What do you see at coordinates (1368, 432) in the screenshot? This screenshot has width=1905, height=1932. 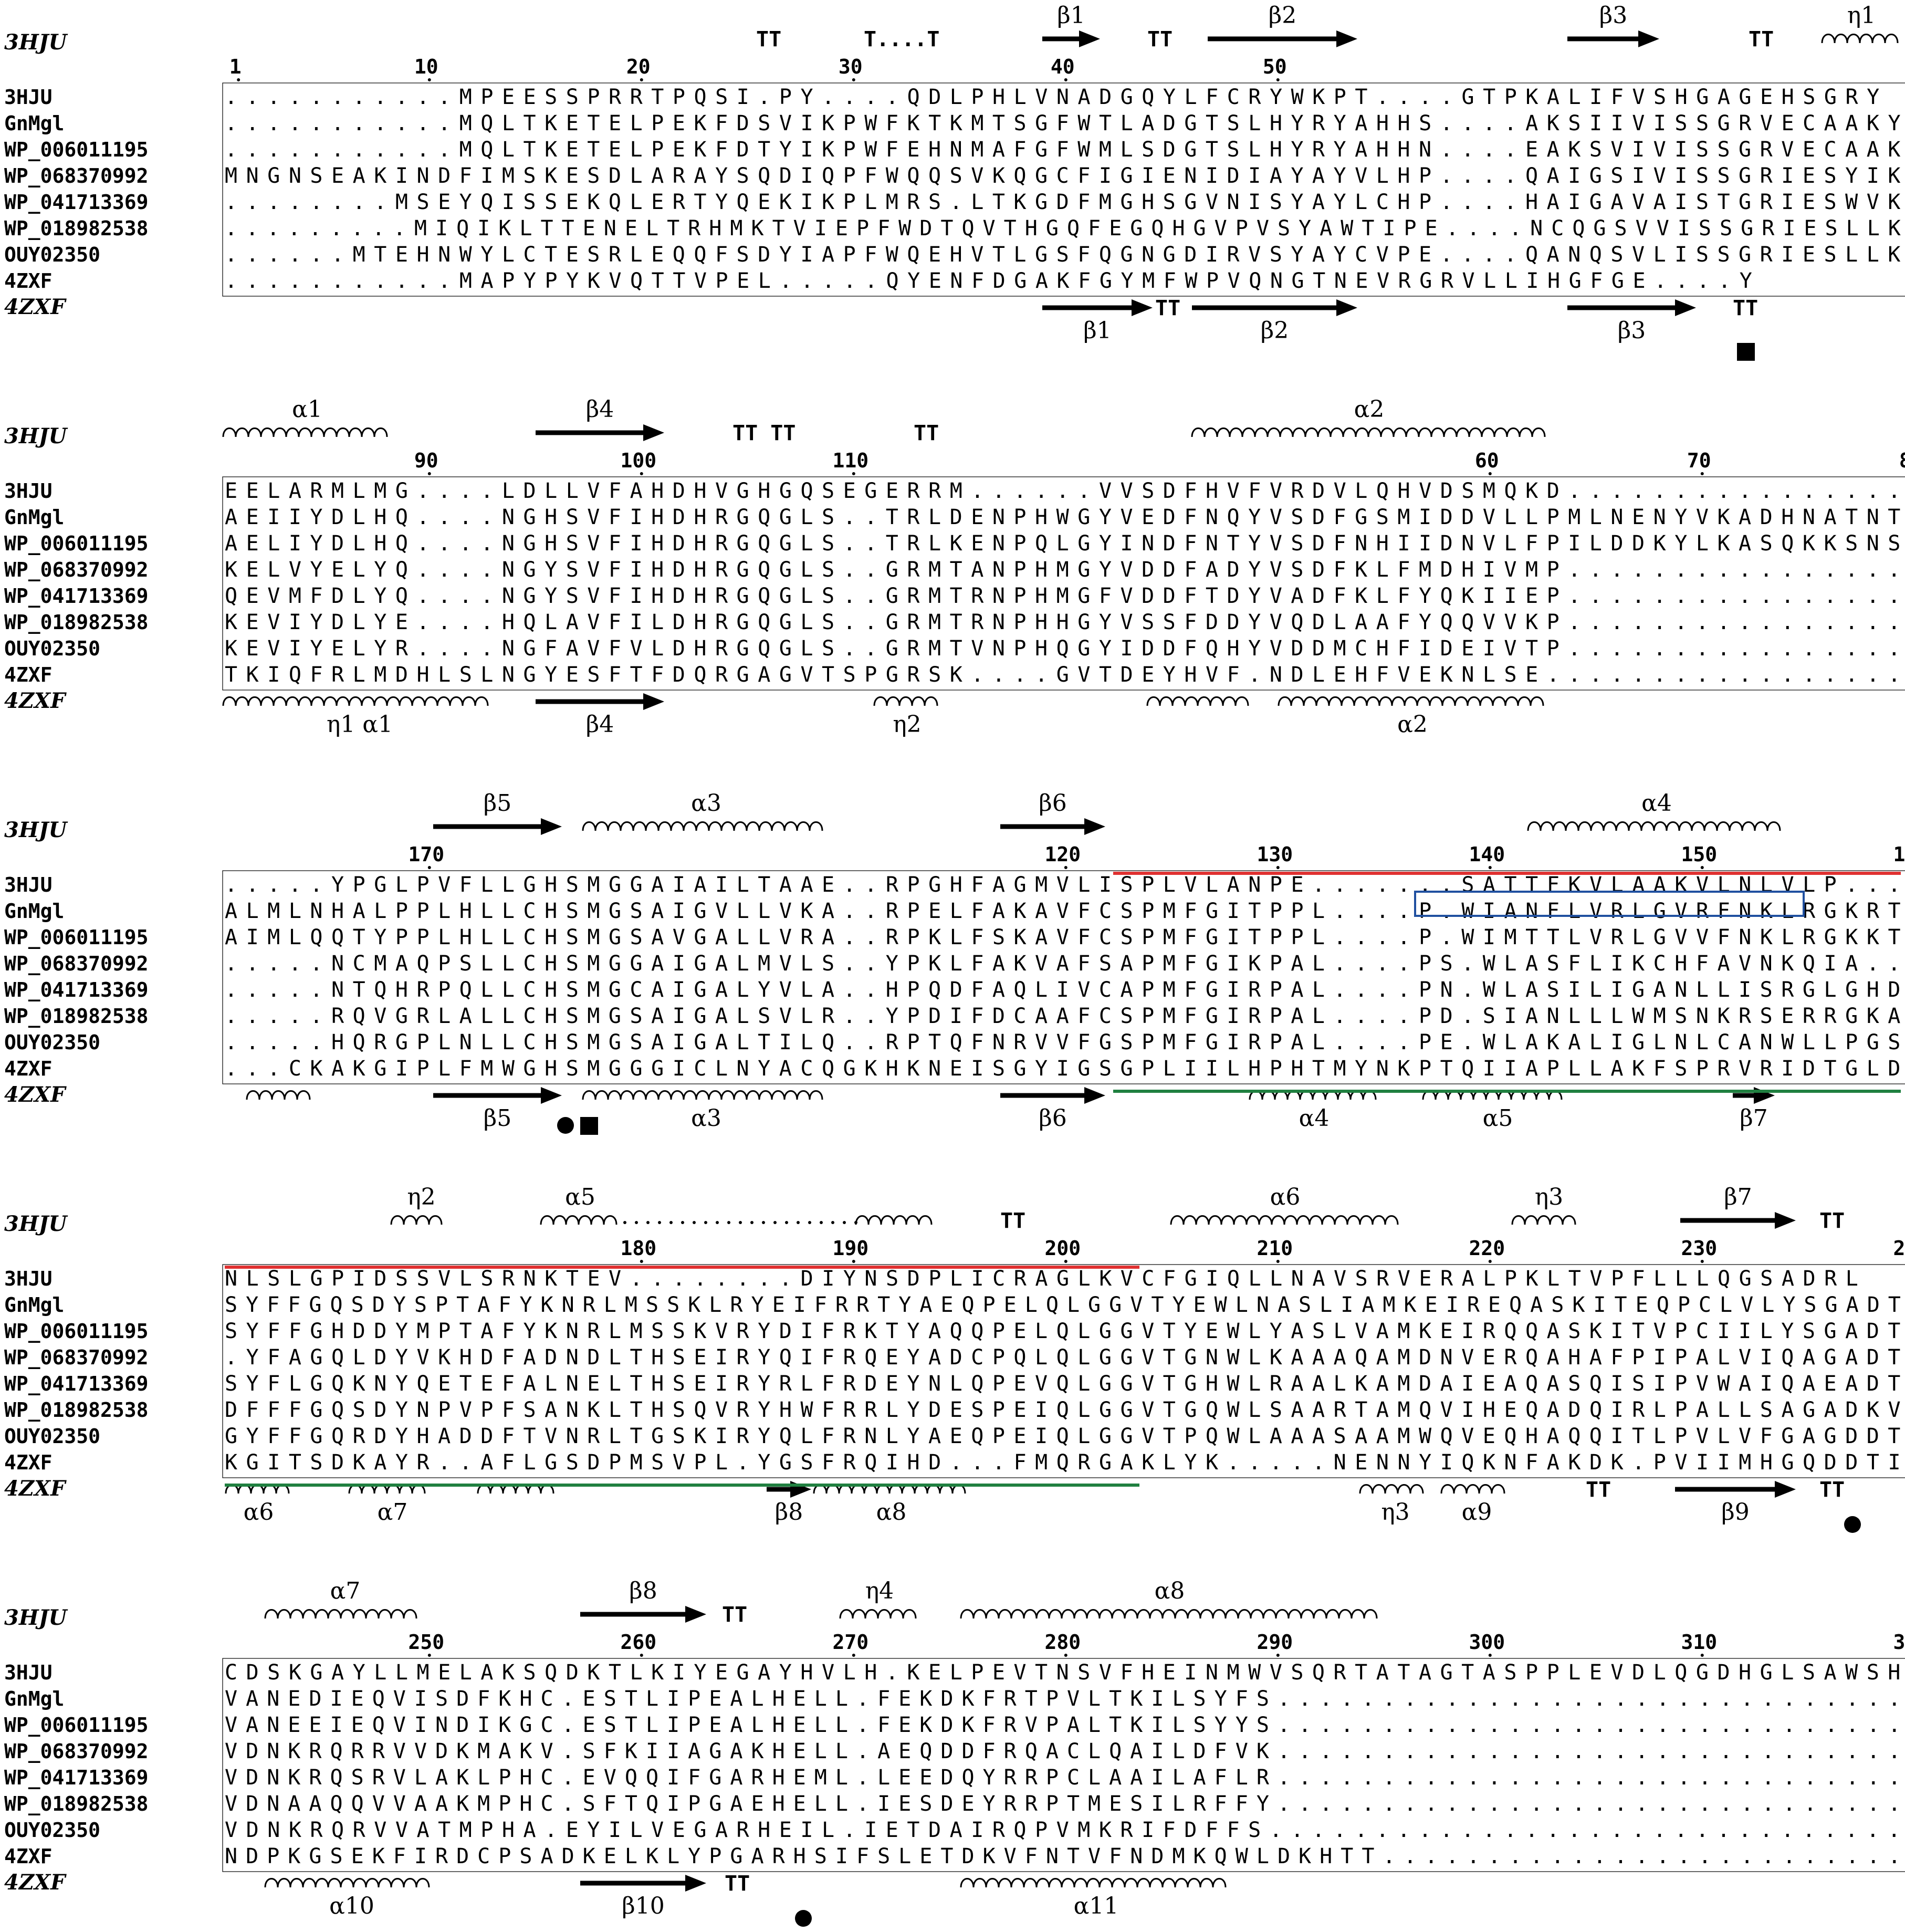 I see `block2-3hju-ss-4-helix` at bounding box center [1368, 432].